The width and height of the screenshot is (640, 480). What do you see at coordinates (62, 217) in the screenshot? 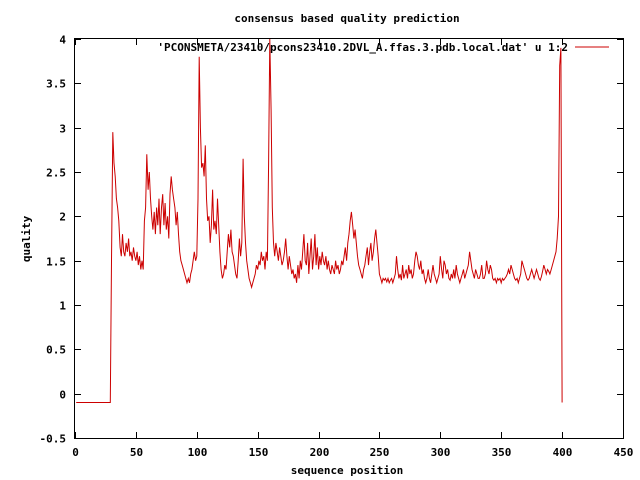
I see `y-tick-label: 2` at bounding box center [62, 217].